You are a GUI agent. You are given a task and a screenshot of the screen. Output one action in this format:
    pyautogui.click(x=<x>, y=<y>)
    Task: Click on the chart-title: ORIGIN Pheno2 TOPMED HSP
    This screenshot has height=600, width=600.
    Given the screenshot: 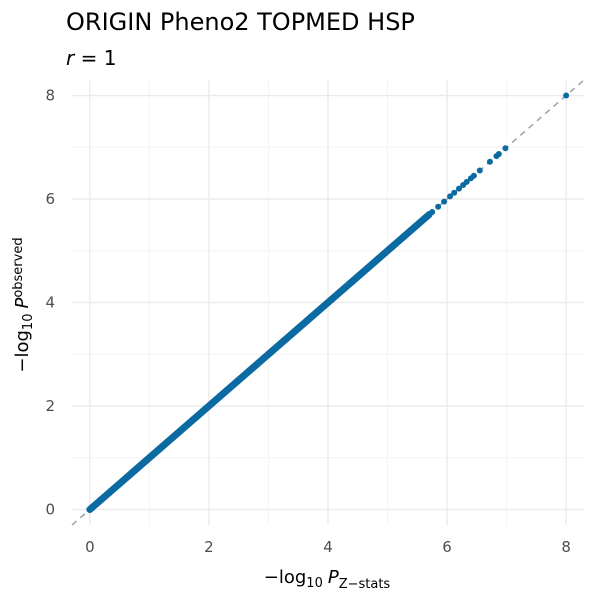 What is the action you would take?
    pyautogui.click(x=240, y=22)
    